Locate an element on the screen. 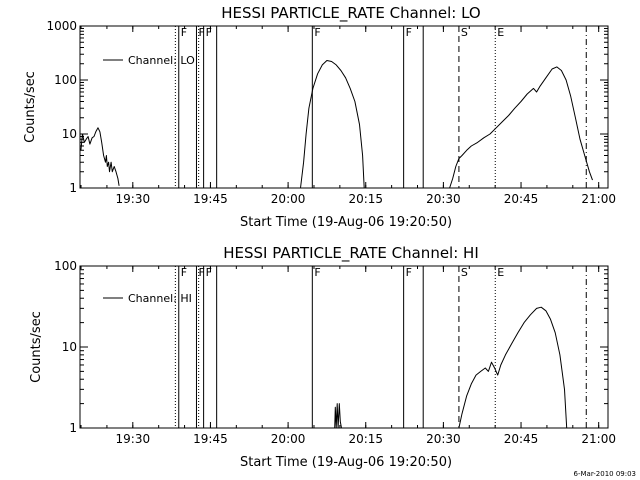 The height and width of the screenshot is (480, 640). x-axis-label-hi: Start Time (19-Aug-06 19:20:50) is located at coordinates (346, 462).